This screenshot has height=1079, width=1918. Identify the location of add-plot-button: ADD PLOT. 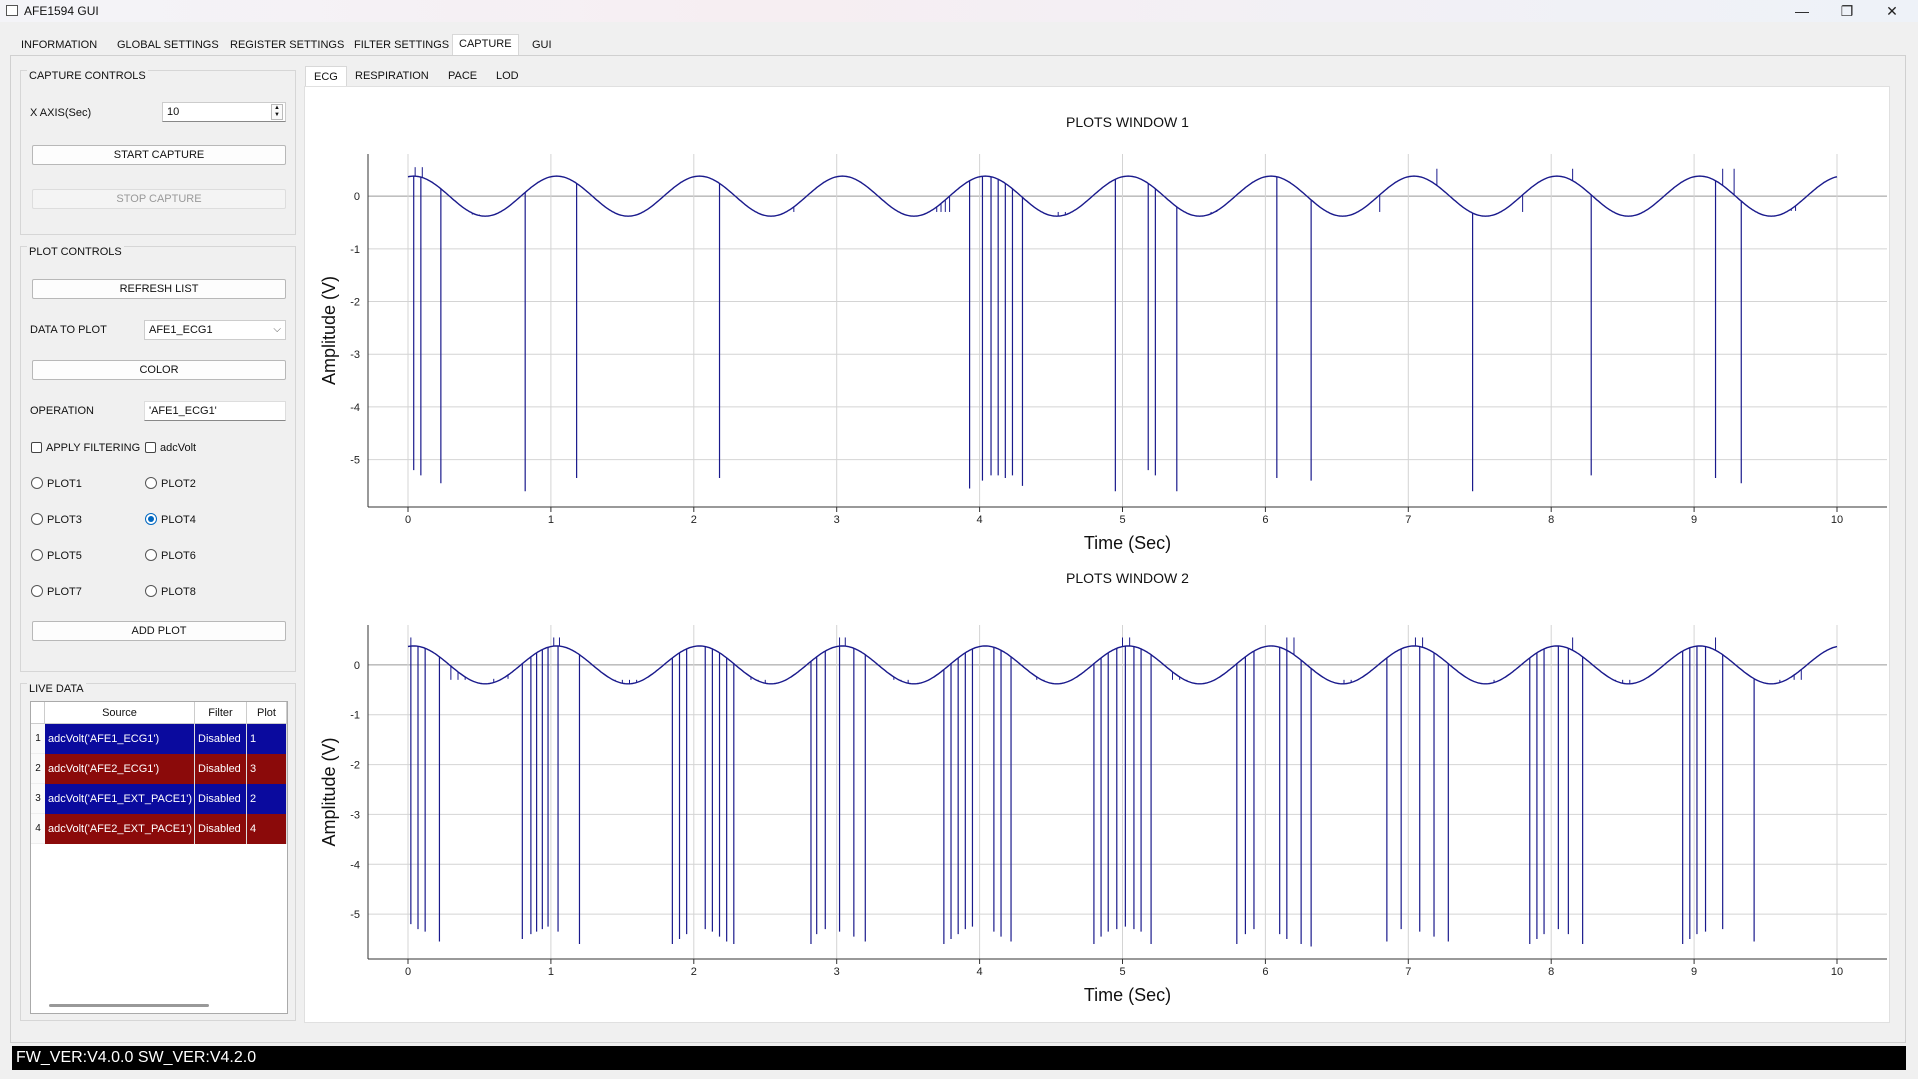
(159, 631).